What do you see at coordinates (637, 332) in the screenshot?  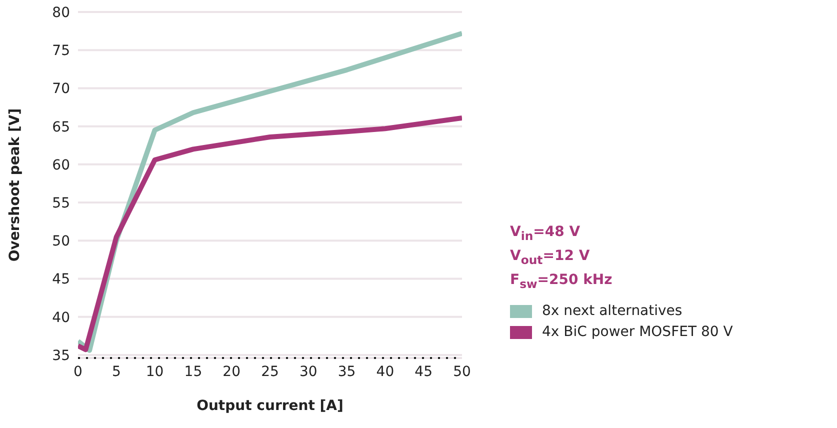 I see `legend-label: 4x BiC power MOSFET 80 V` at bounding box center [637, 332].